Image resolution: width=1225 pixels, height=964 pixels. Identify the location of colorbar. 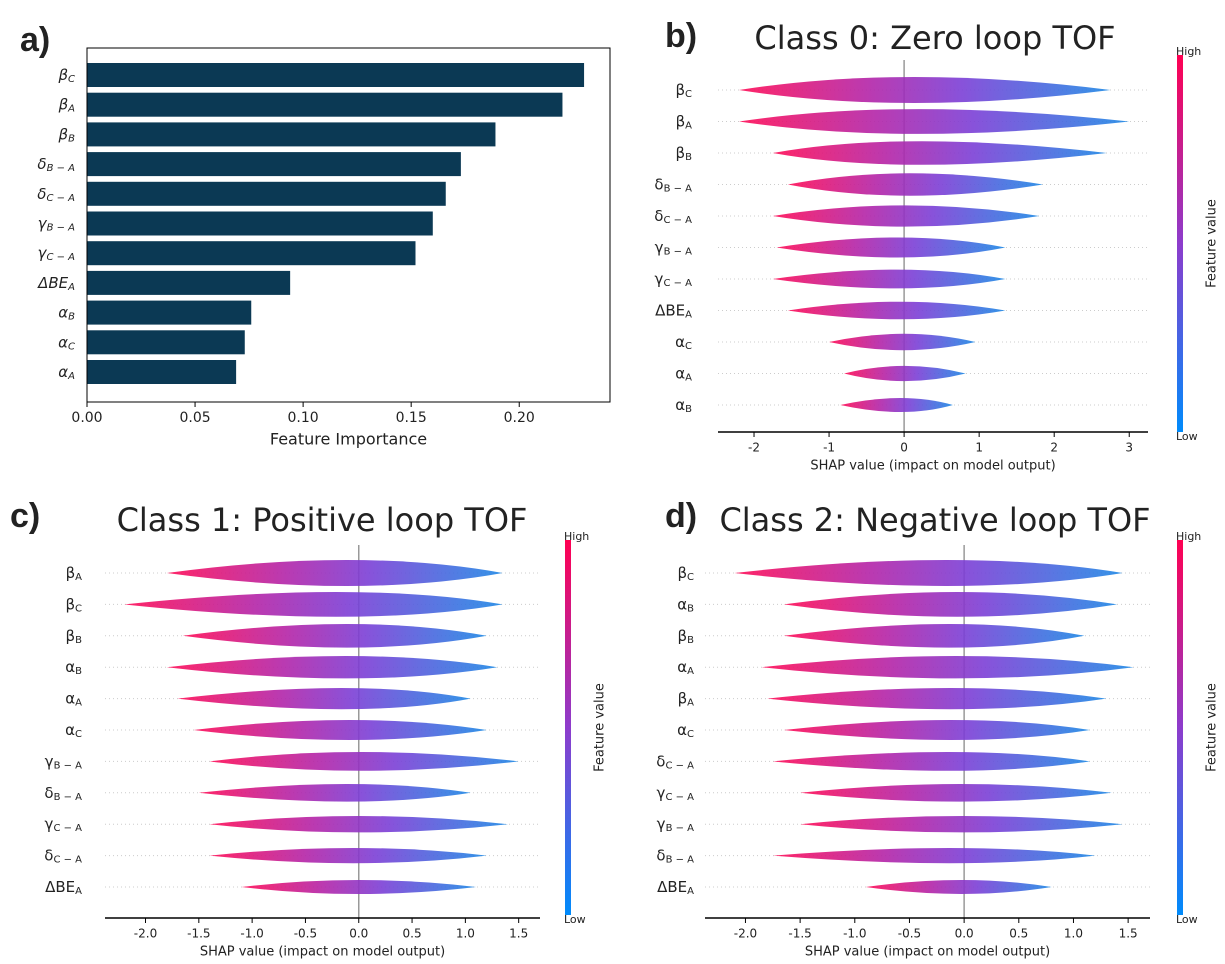
(1180, 727).